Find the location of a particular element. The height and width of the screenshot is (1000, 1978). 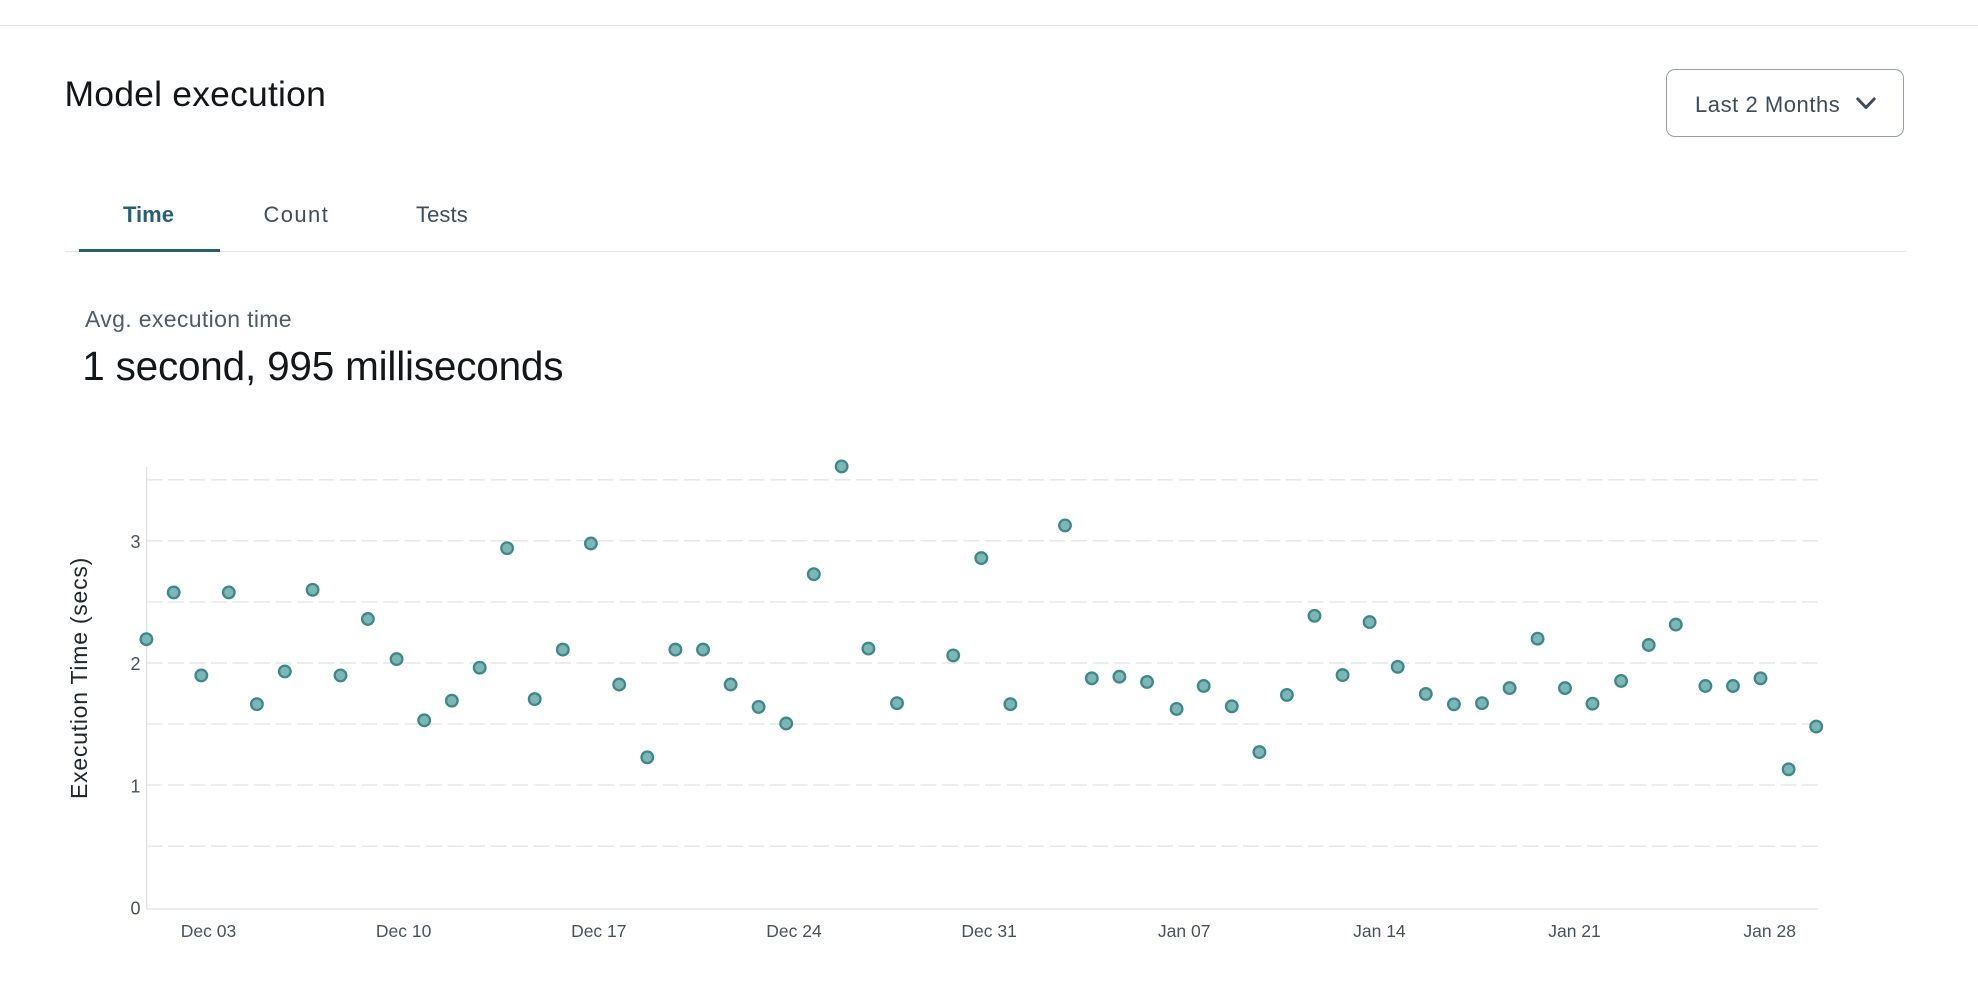

svg-text: Jan 07 is located at coordinates (1184, 931).